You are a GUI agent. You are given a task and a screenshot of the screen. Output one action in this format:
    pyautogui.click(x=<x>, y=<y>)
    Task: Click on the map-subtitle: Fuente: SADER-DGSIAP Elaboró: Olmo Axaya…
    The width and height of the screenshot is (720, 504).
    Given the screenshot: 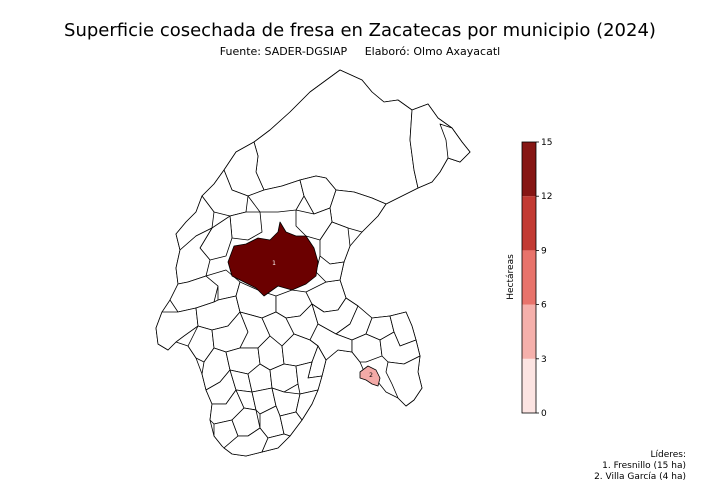 What is the action you would take?
    pyautogui.click(x=360, y=51)
    